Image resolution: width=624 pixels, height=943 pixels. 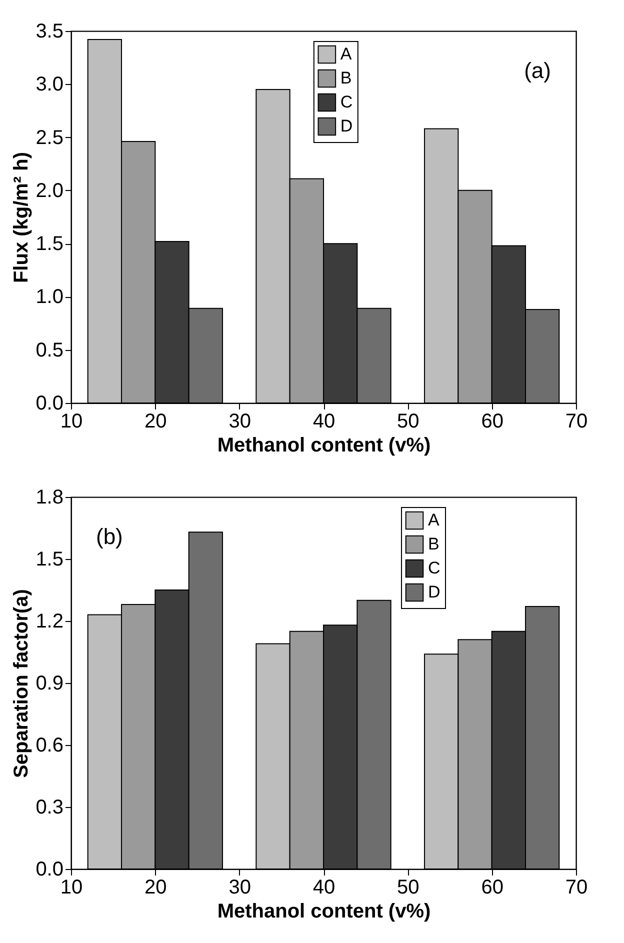 What do you see at coordinates (50, 621) in the screenshot?
I see `y-tick-label: 1.2` at bounding box center [50, 621].